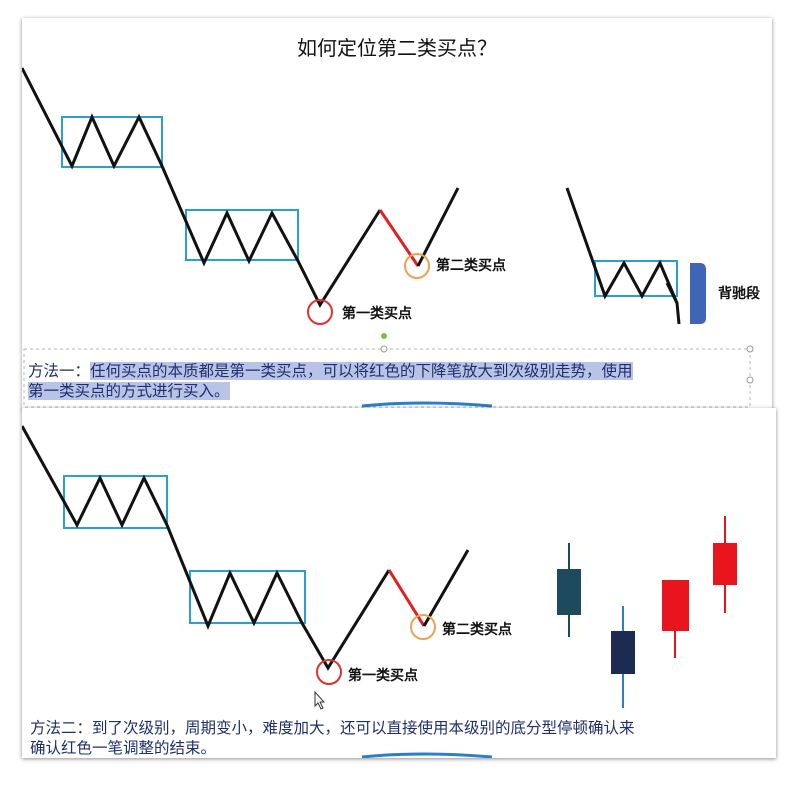  I want to click on divergence-tail, so click(673, 303).